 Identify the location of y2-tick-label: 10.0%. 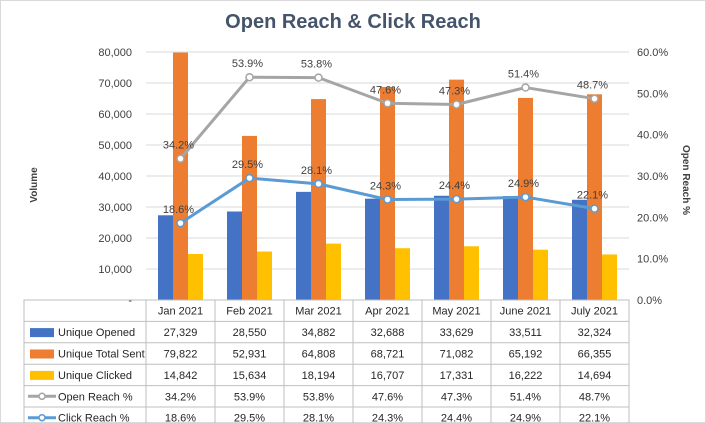
(652, 260).